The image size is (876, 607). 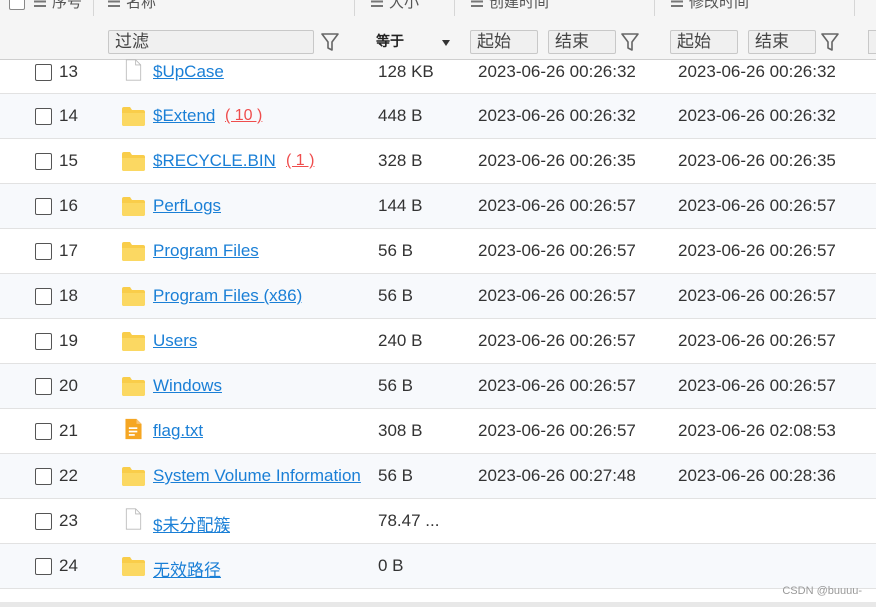 I want to click on row-index: 22, so click(x=68, y=475).